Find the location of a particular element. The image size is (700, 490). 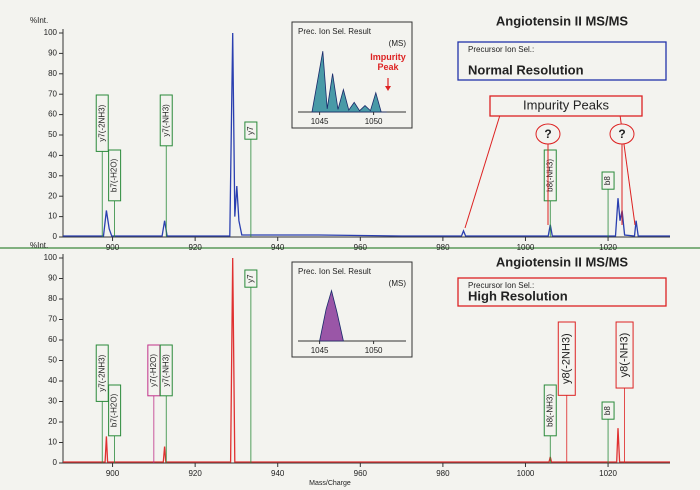

inset-note-box: Impurity Peak is located at coordinates (388, 62).